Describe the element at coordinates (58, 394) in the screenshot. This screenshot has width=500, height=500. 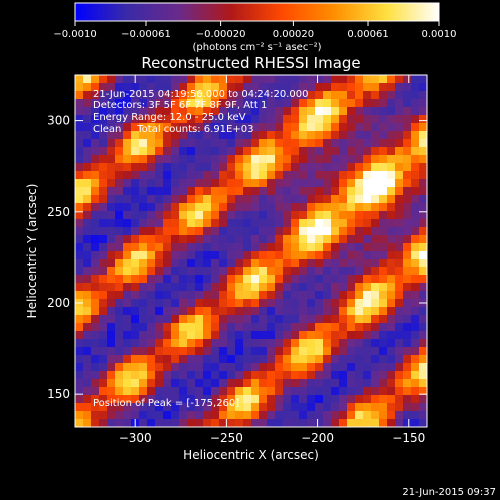
I see `y-tick-label: 150` at that location.